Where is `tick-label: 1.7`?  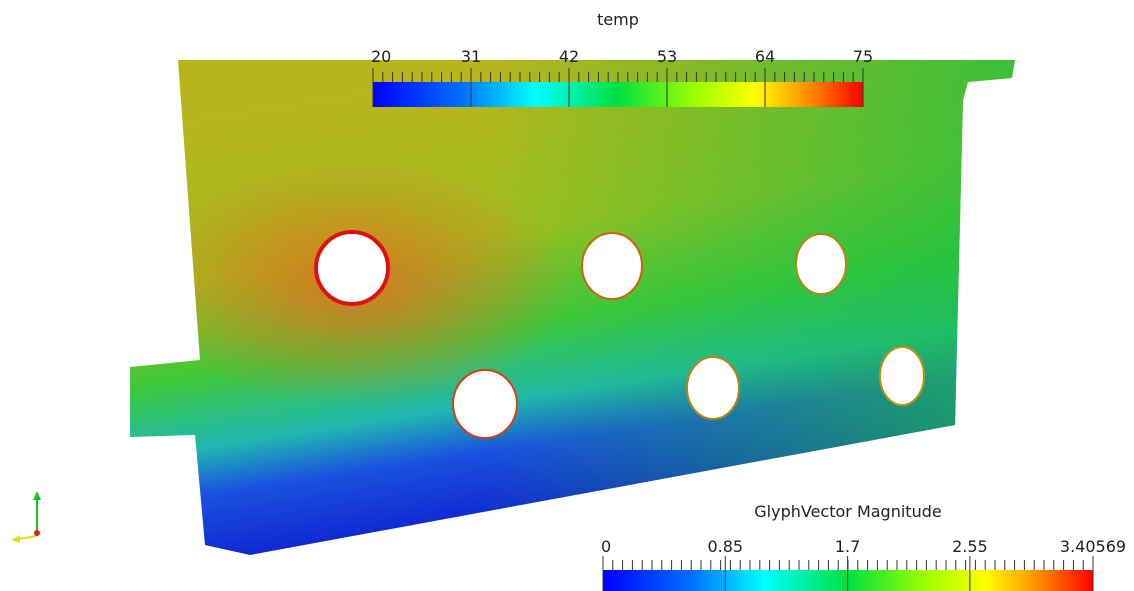
tick-label: 1.7 is located at coordinates (847, 546).